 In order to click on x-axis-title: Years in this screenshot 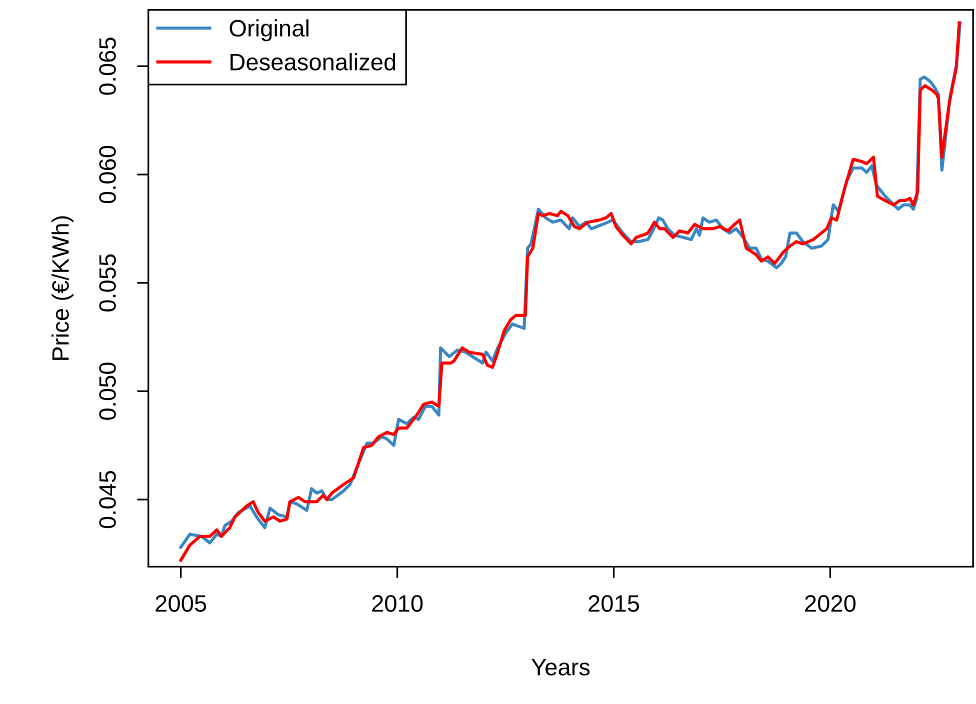, I will do `click(560, 667)`.